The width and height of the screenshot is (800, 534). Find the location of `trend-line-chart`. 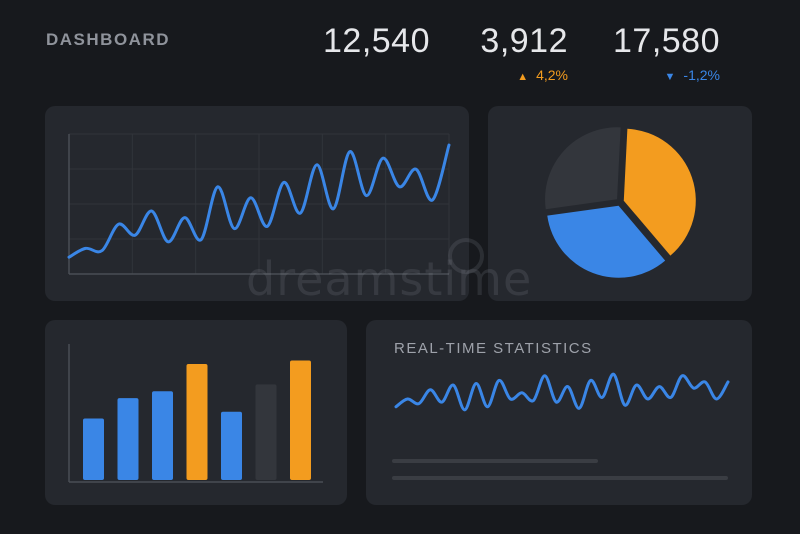

trend-line-chart is located at coordinates (259, 204).